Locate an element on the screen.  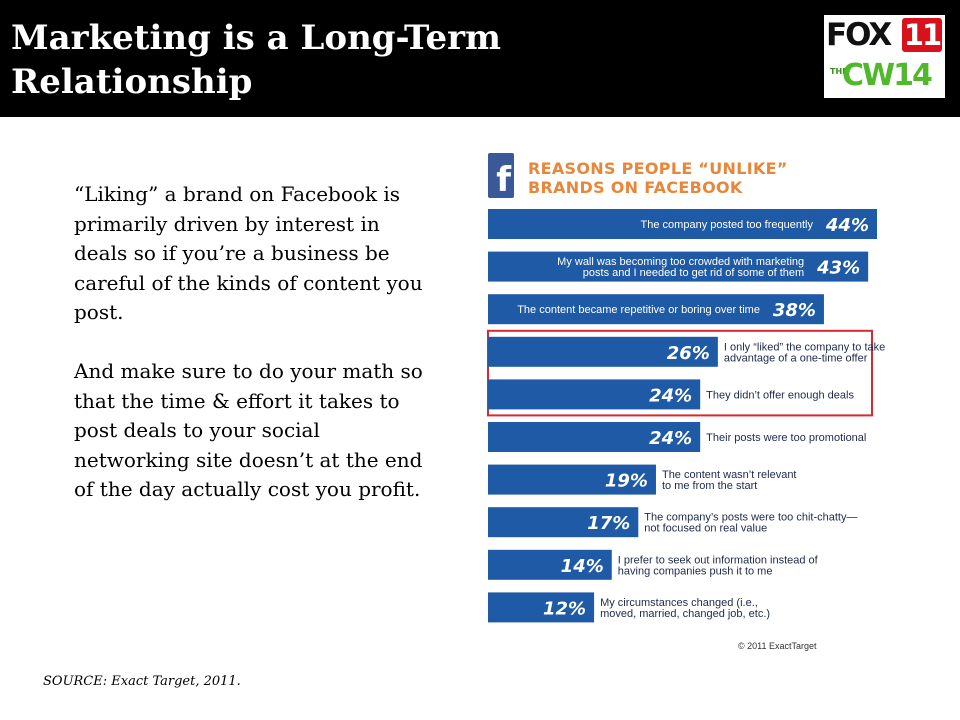
bar-value-label: 26% is located at coordinates (688, 353).